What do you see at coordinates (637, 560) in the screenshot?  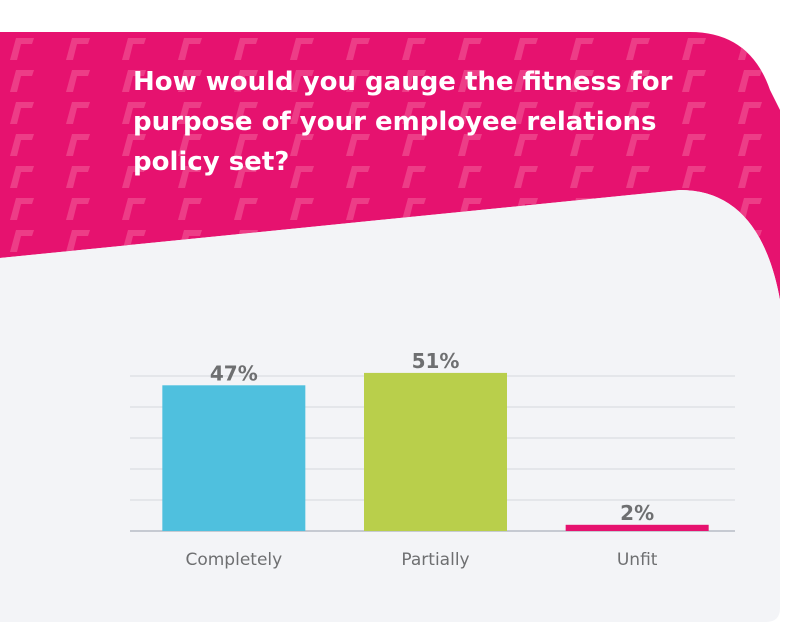 I see `category-label-unfit: Unfit` at bounding box center [637, 560].